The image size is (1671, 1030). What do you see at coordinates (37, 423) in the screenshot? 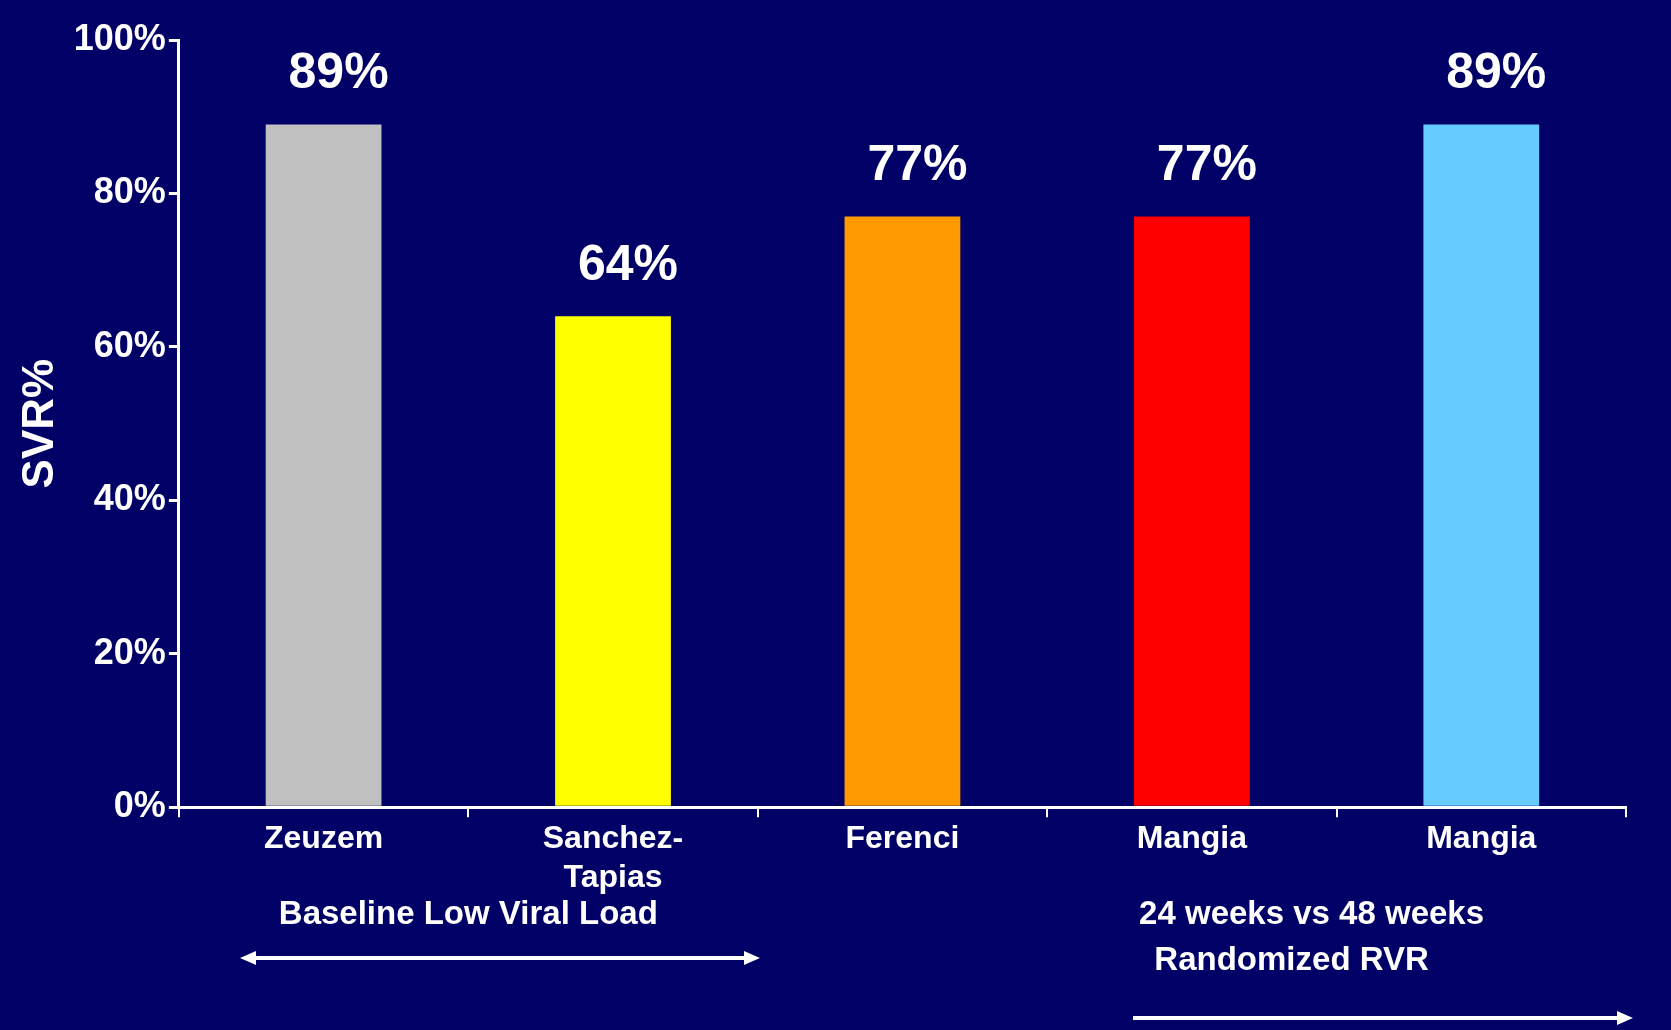
I see `y-axis-title: SVR%` at bounding box center [37, 423].